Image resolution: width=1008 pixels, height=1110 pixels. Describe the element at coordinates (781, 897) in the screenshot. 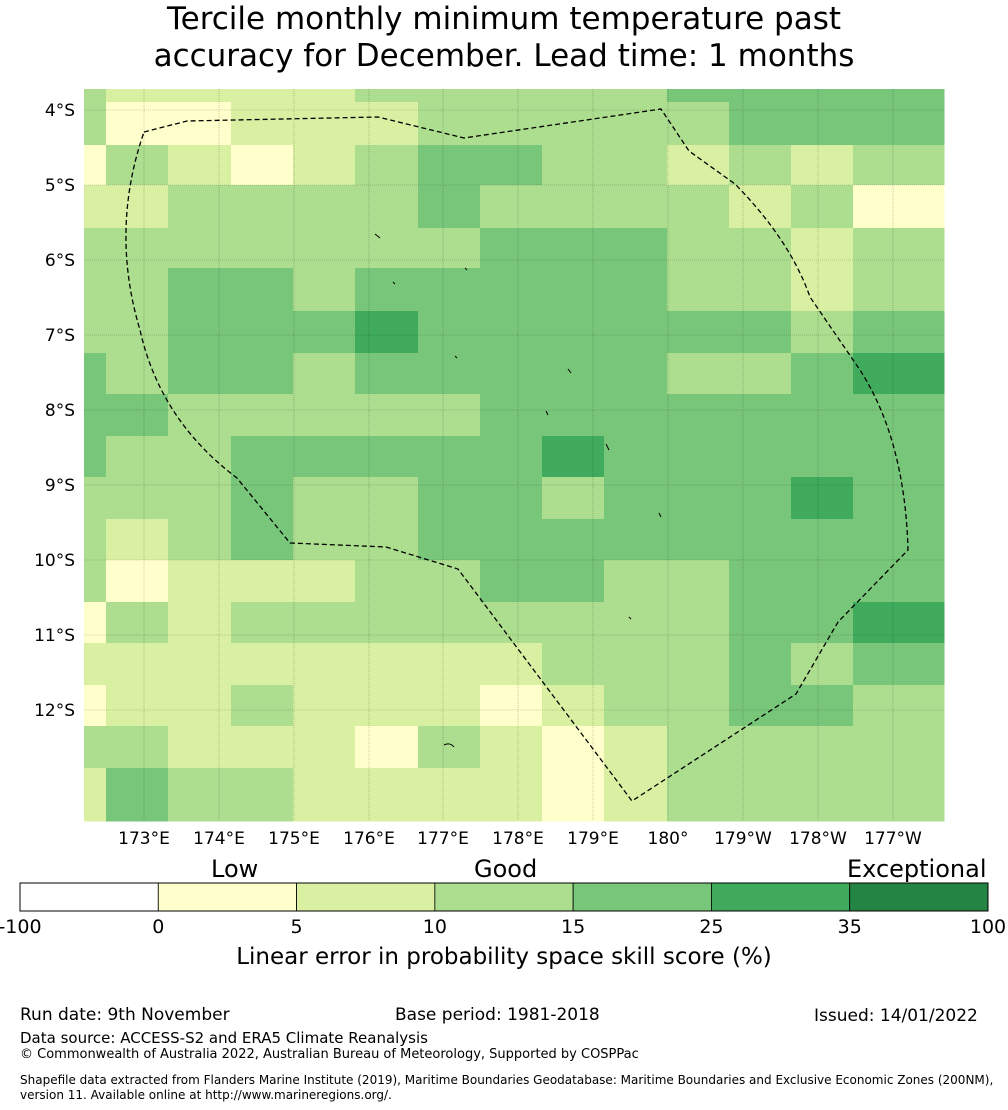

I see `colorbar-segment` at that location.